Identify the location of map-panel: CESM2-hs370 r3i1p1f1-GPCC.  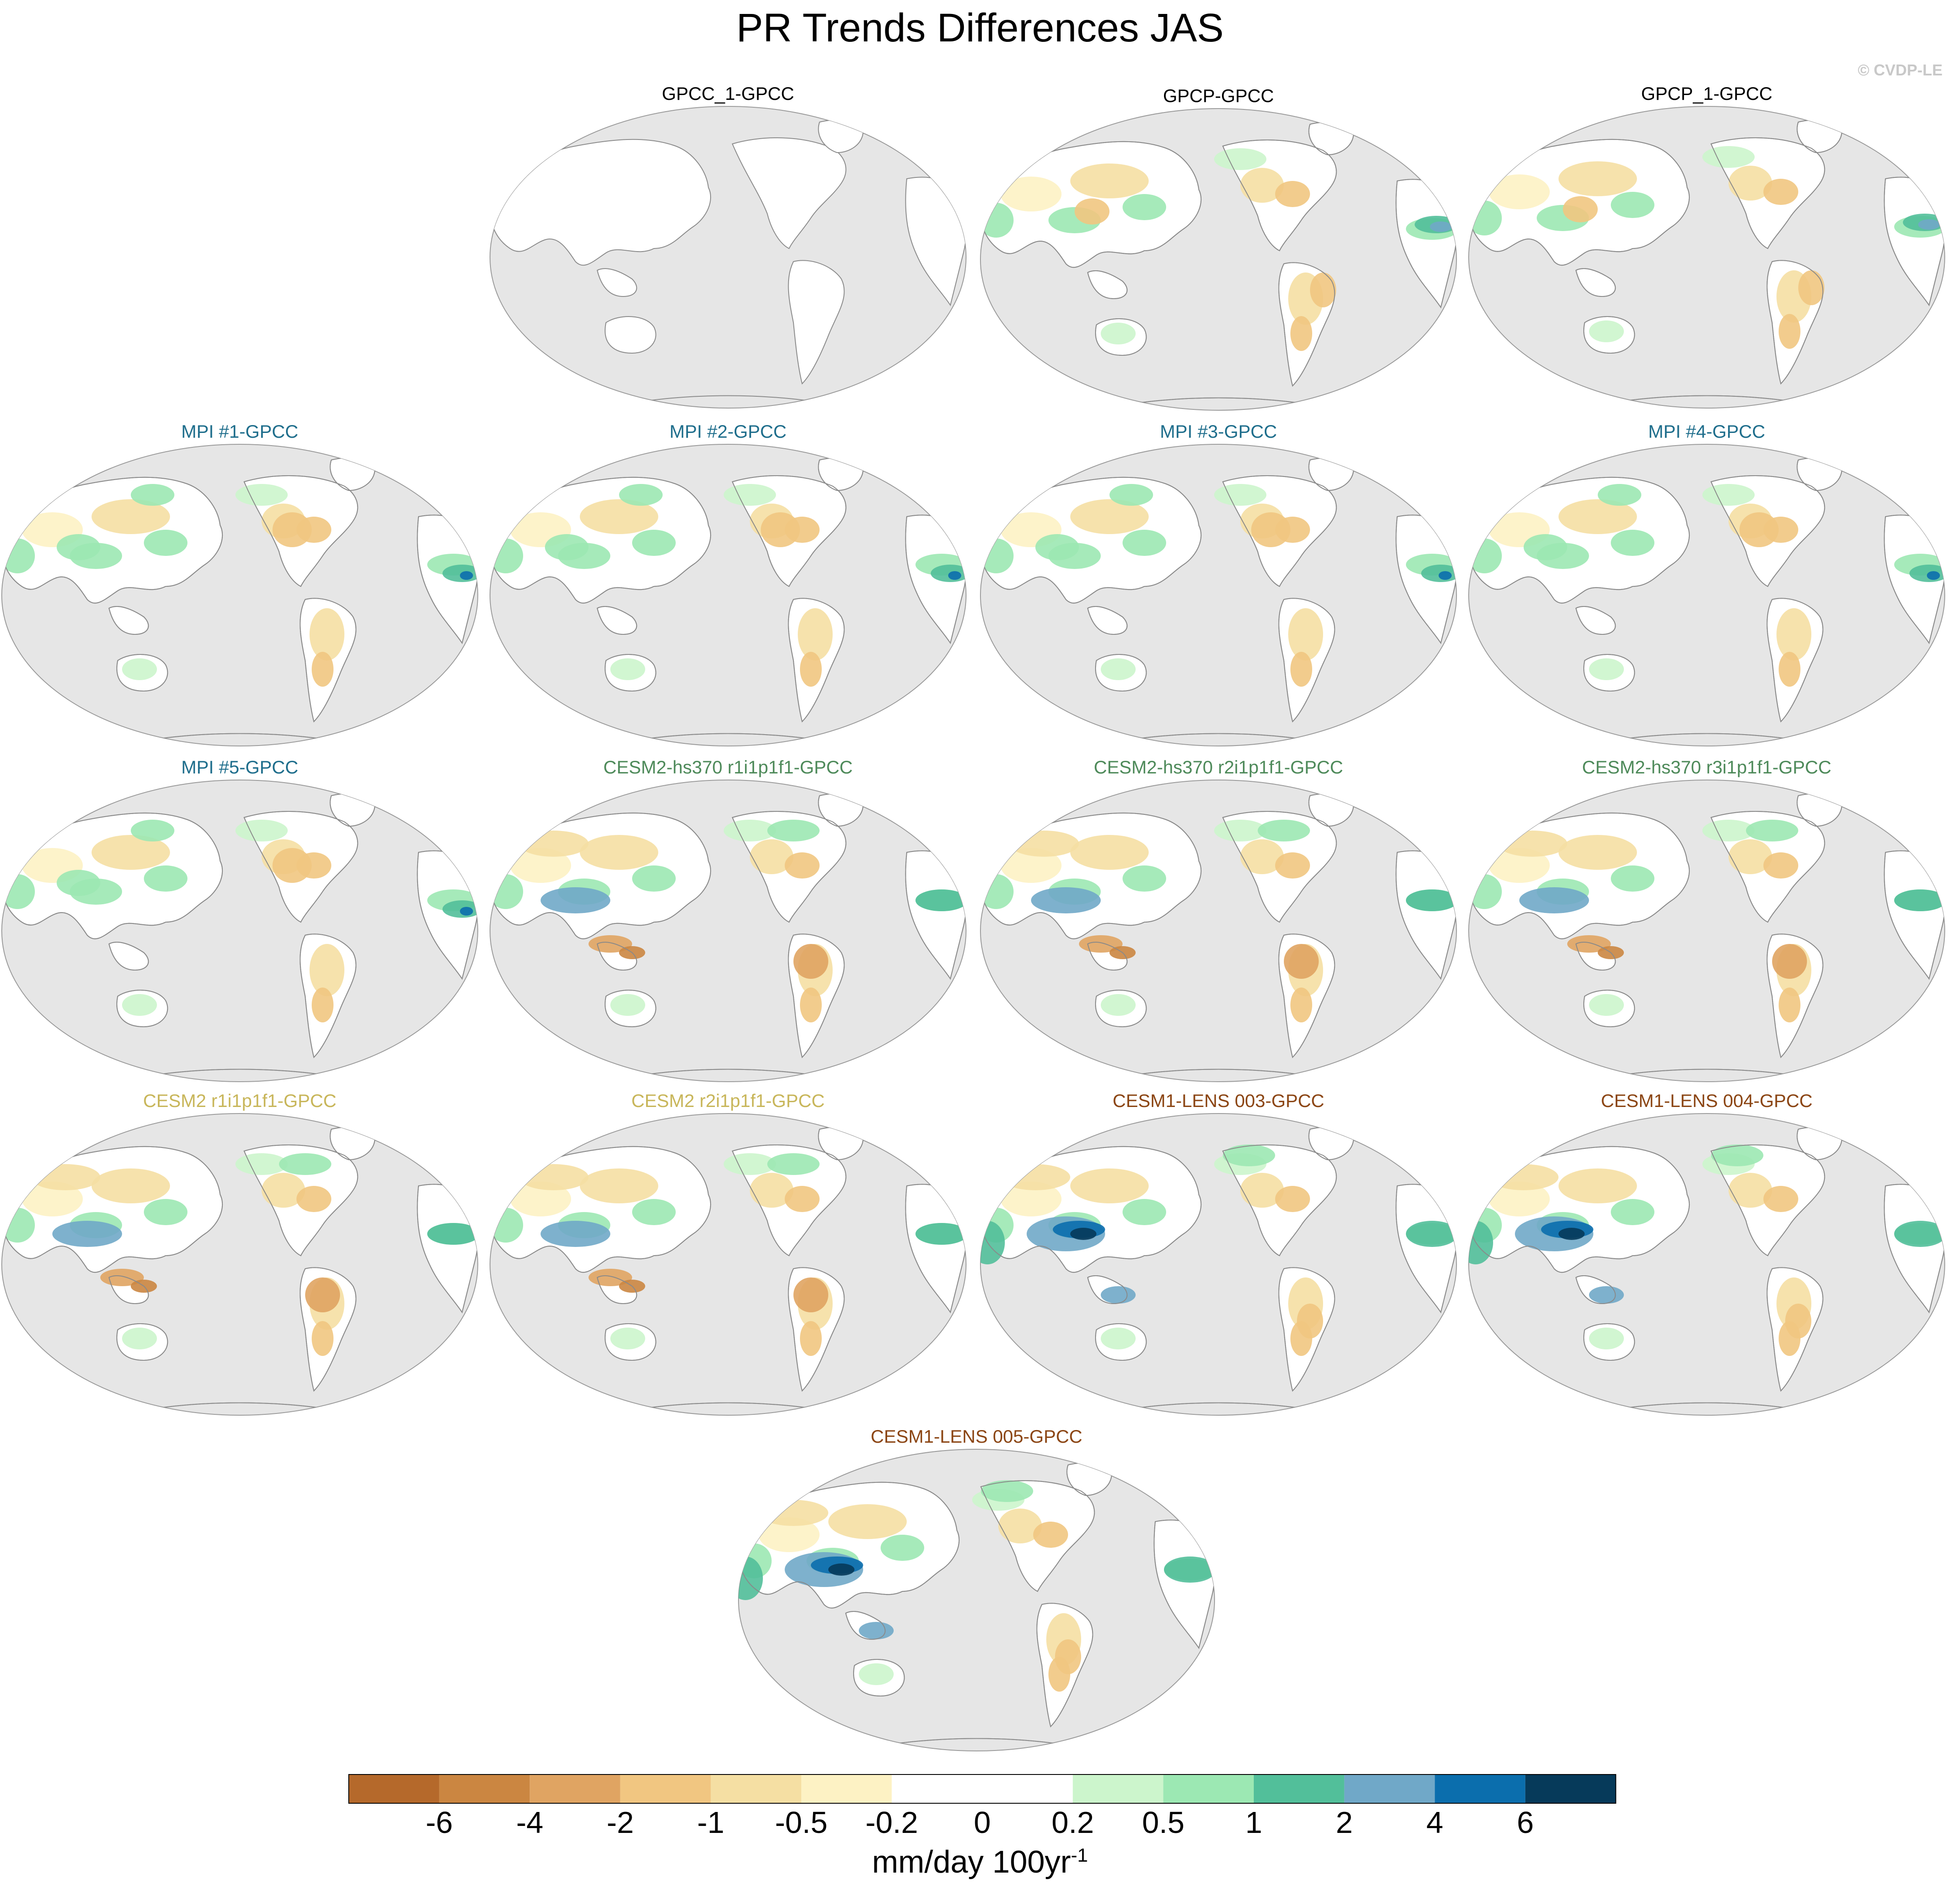
(1706, 922).